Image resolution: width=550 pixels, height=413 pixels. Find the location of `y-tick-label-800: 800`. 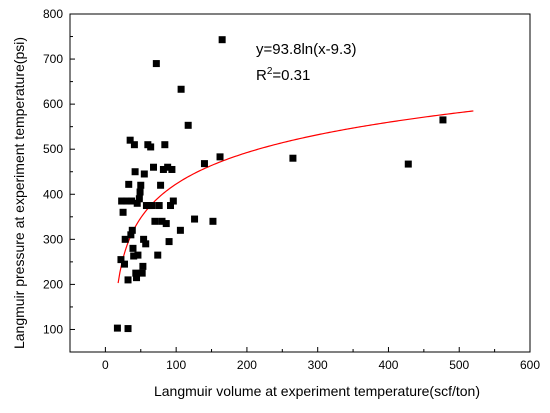

y-tick-label-800: 800 is located at coordinates (53, 14).